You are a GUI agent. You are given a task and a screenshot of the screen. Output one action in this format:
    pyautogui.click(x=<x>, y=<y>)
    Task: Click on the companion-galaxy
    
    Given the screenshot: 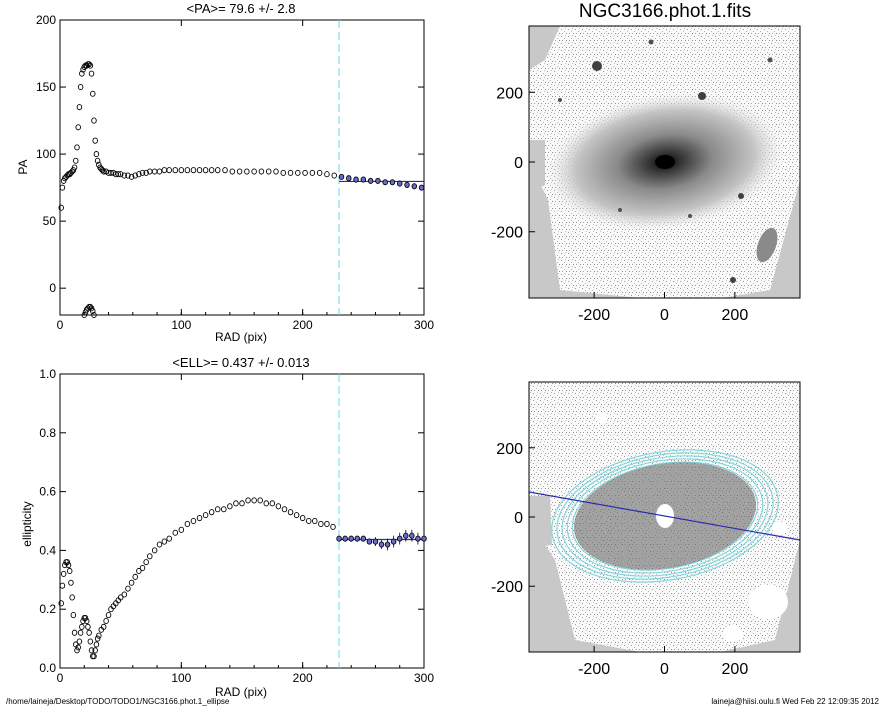 What is the action you would take?
    pyautogui.click(x=767, y=245)
    